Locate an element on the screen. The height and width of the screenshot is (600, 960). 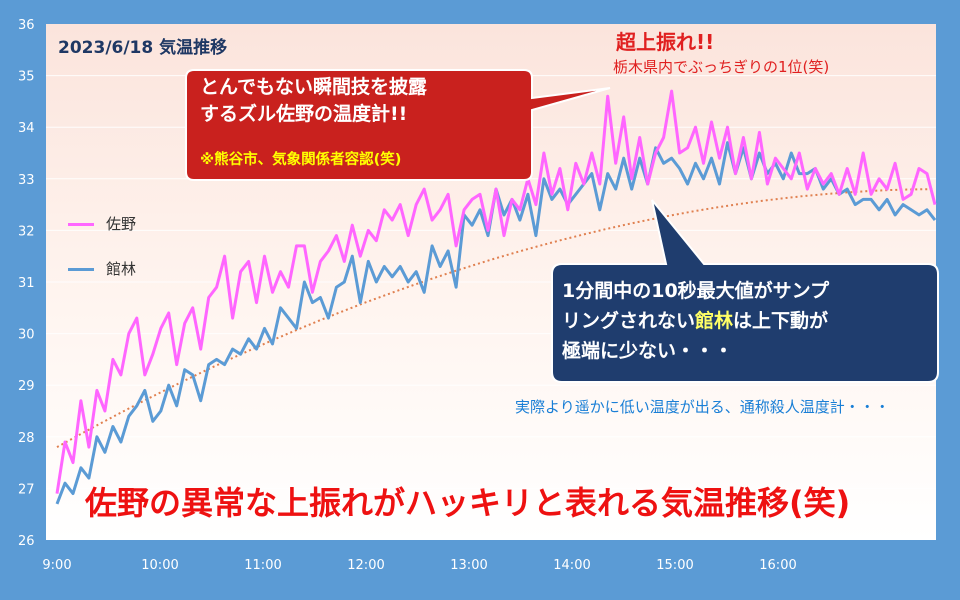
blue-note-text: 実際より遥かに低い温度が出る、通称殺人温度計・・・ is located at coordinates (702, 407).